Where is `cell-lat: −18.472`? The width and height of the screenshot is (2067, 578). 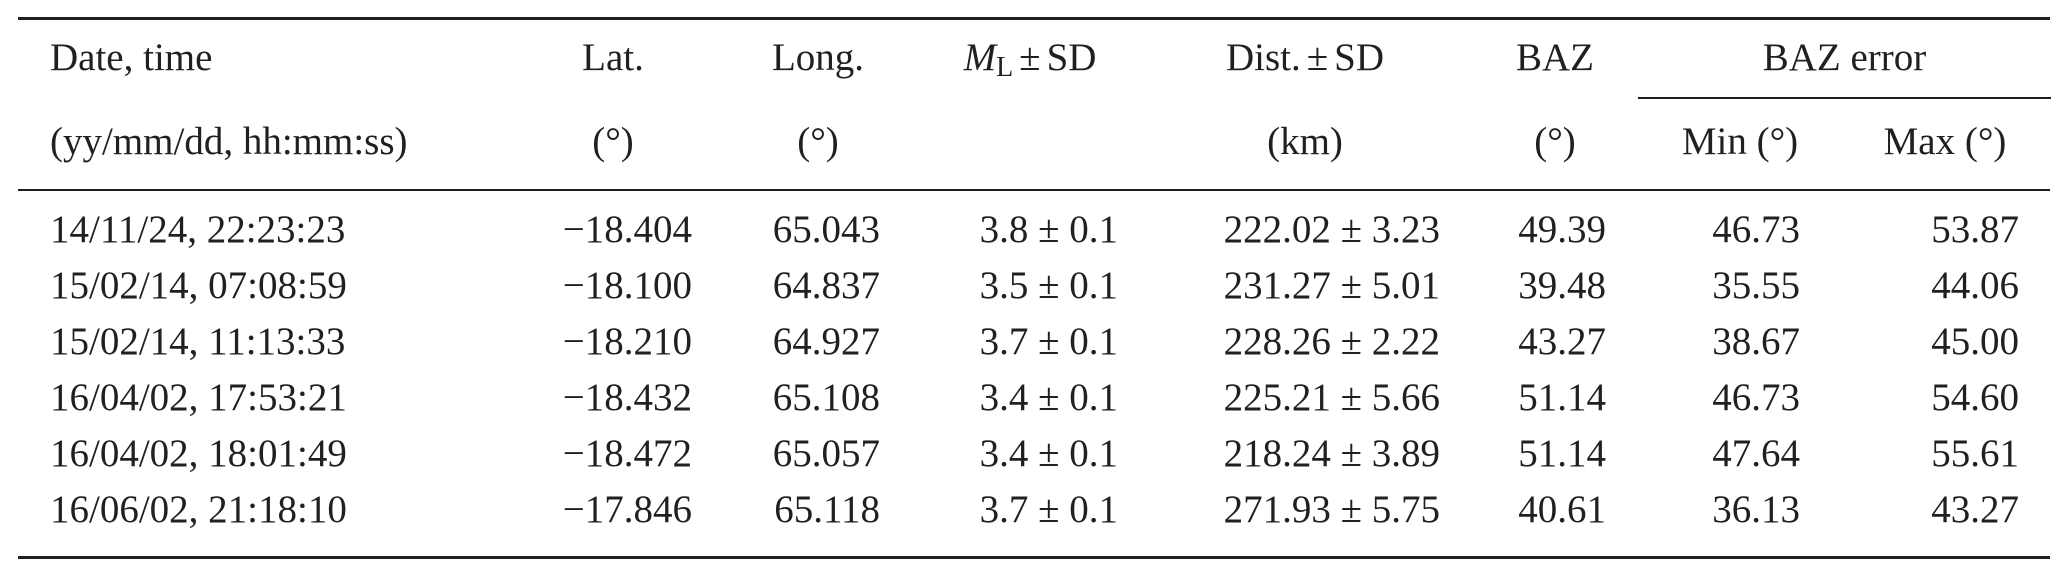 cell-lat: −18.472 is located at coordinates (627, 453).